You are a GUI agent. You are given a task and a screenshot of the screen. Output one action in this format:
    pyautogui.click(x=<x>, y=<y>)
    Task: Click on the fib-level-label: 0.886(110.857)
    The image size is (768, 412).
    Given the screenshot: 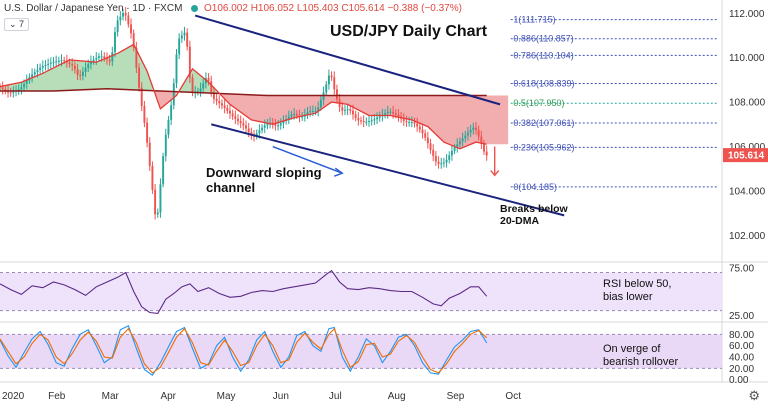 What is the action you would take?
    pyautogui.click(x=543, y=39)
    